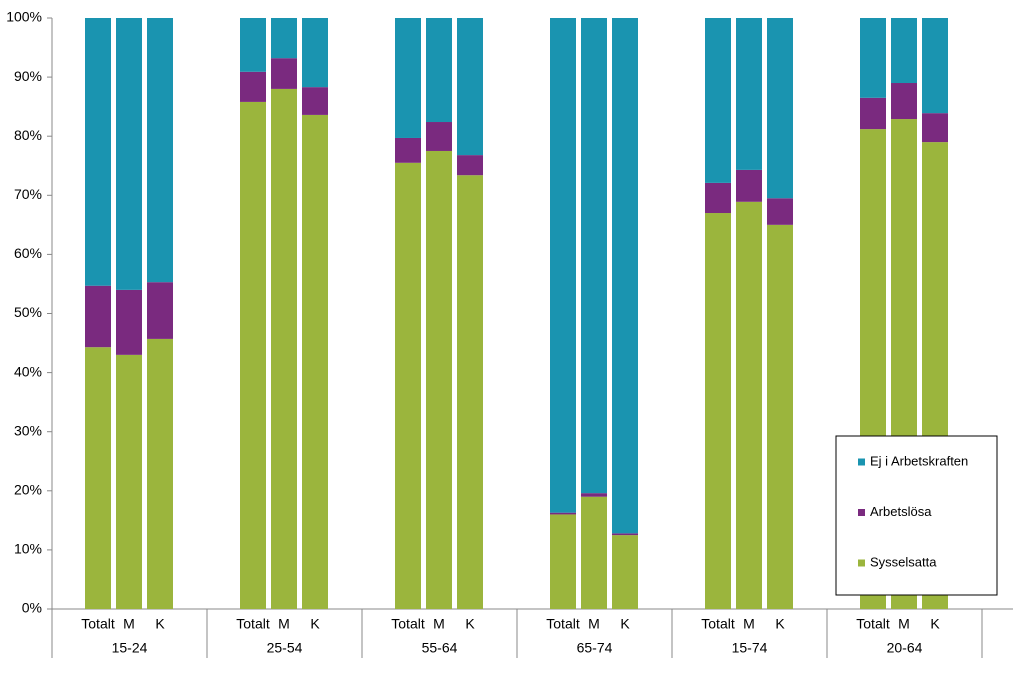  I want to click on legend-label: Ej i Arbetskraften, so click(919, 460).